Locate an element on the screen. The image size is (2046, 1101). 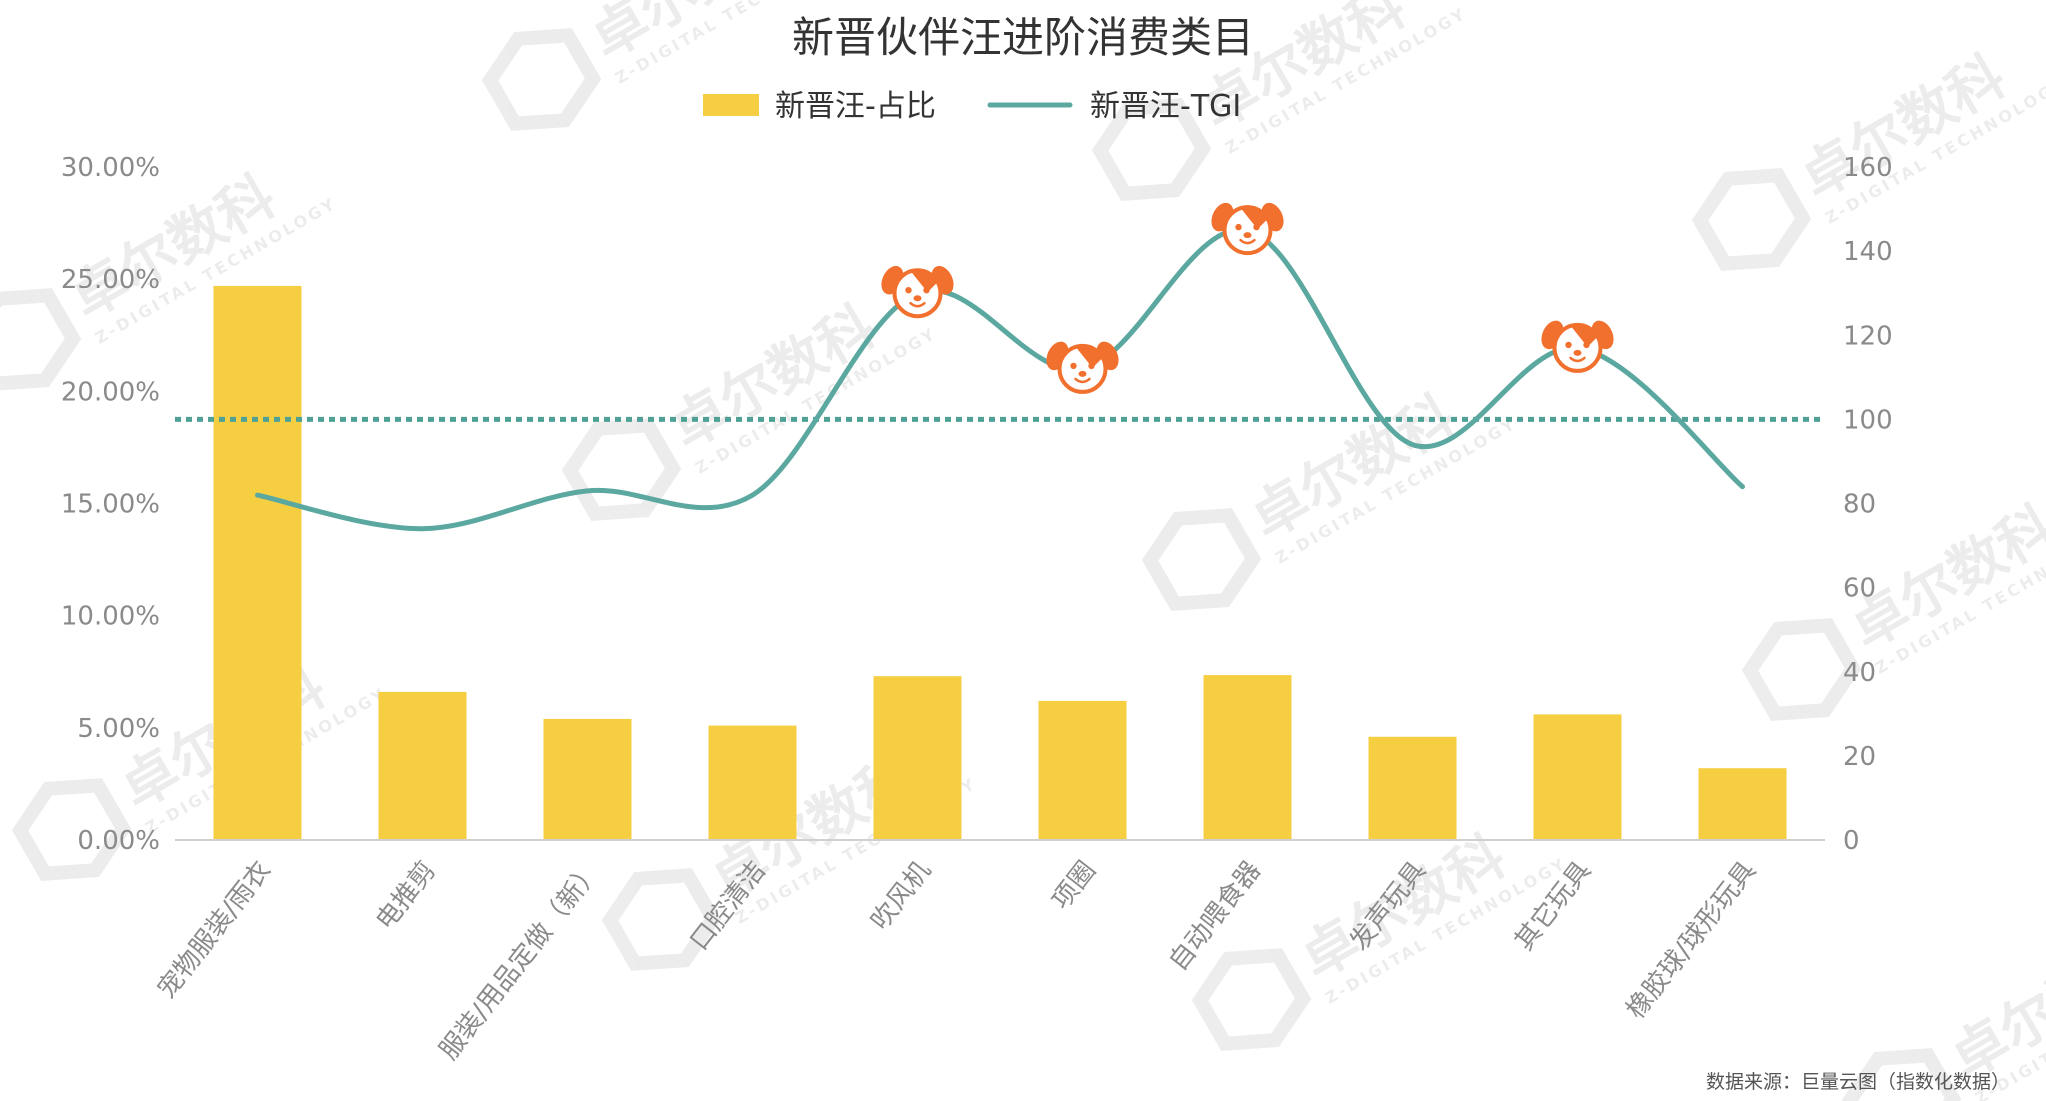
y-left-tick-label: 0.00% is located at coordinates (118, 841).